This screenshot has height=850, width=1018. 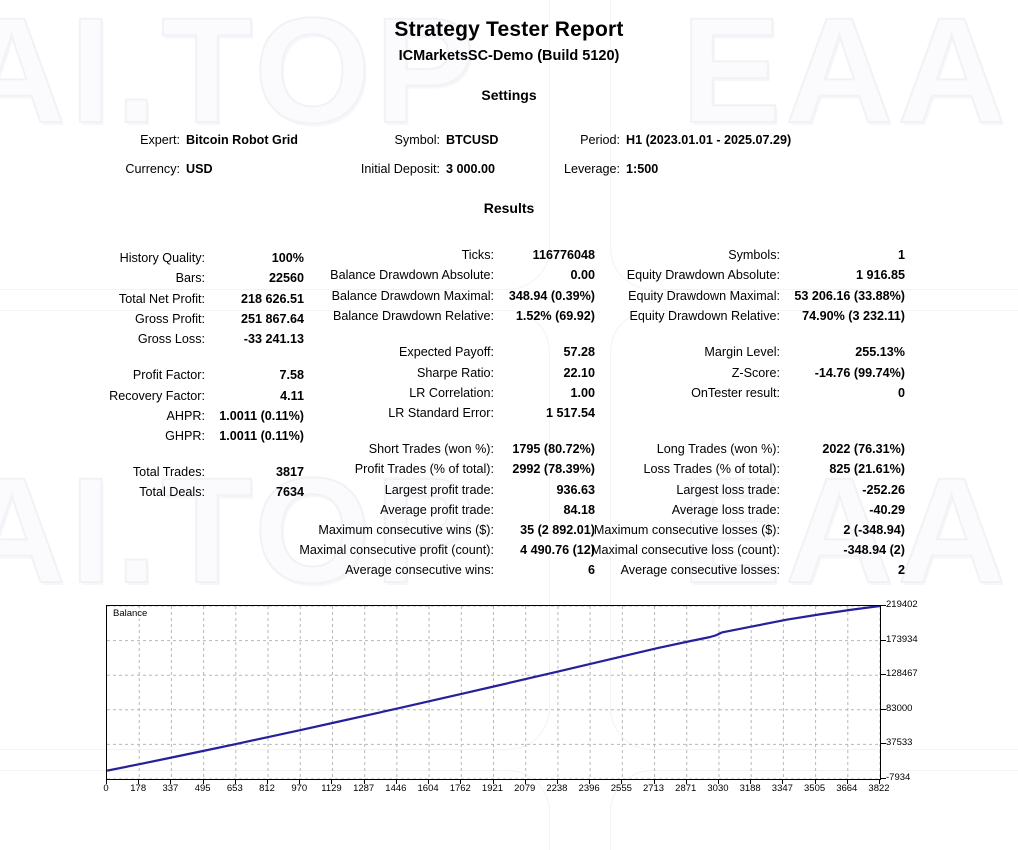 What do you see at coordinates (867, 469) in the screenshot?
I see `col_right-value: 825 (21.61%)` at bounding box center [867, 469].